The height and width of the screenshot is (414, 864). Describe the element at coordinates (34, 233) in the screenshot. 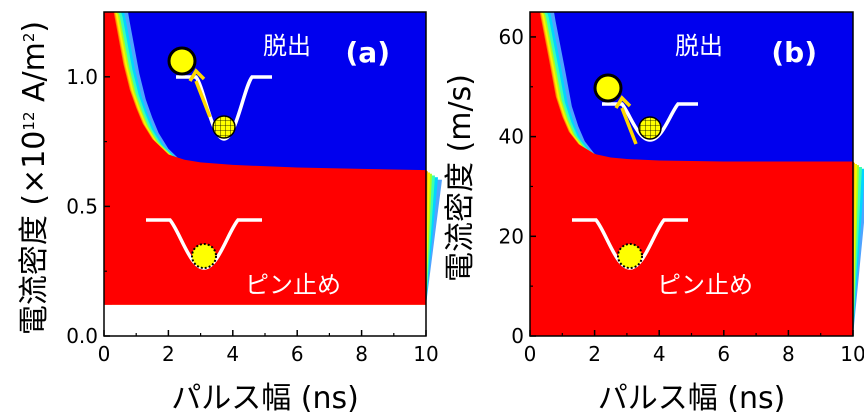

I see `y-axis-label-part: 電流密度 (×10` at that location.